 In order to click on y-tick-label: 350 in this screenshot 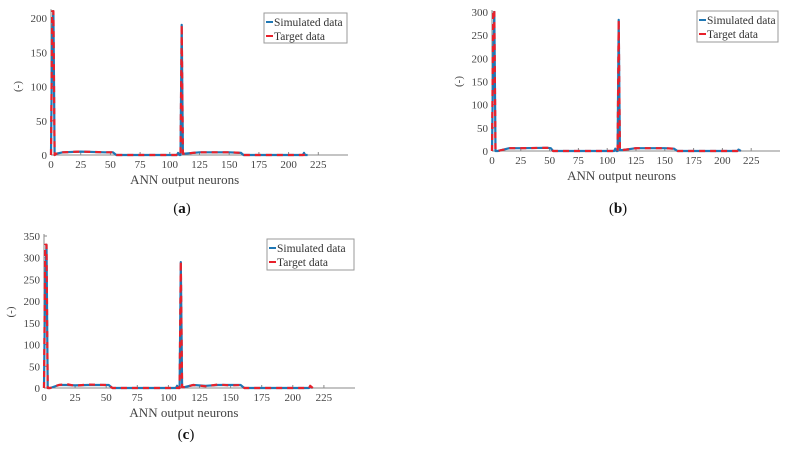, I will do `click(32, 237)`.